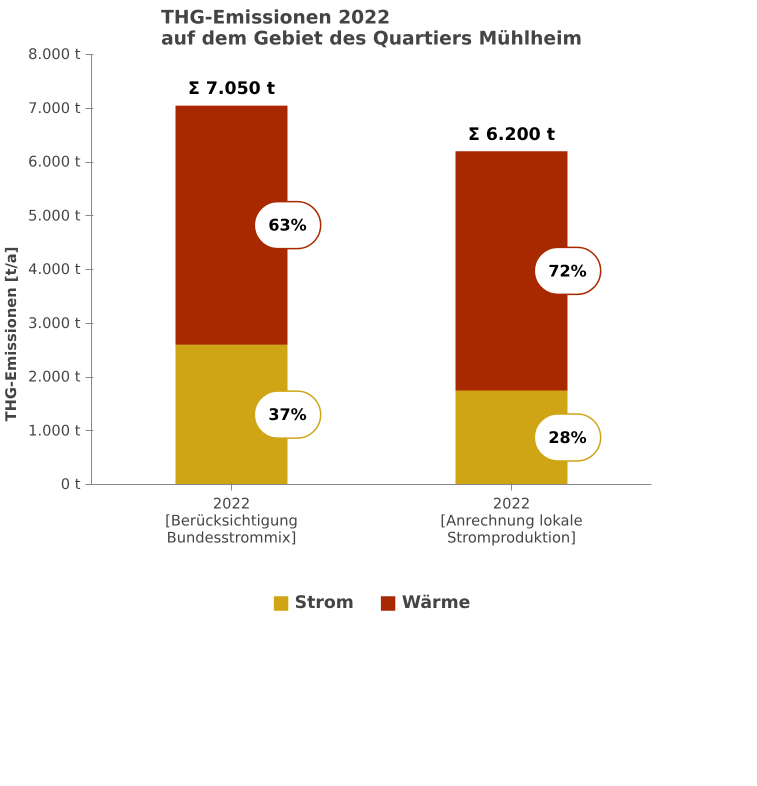 This screenshot has width=757, height=786. Describe the element at coordinates (54, 323) in the screenshot. I see `y-tick-label: 3.000 t` at that location.